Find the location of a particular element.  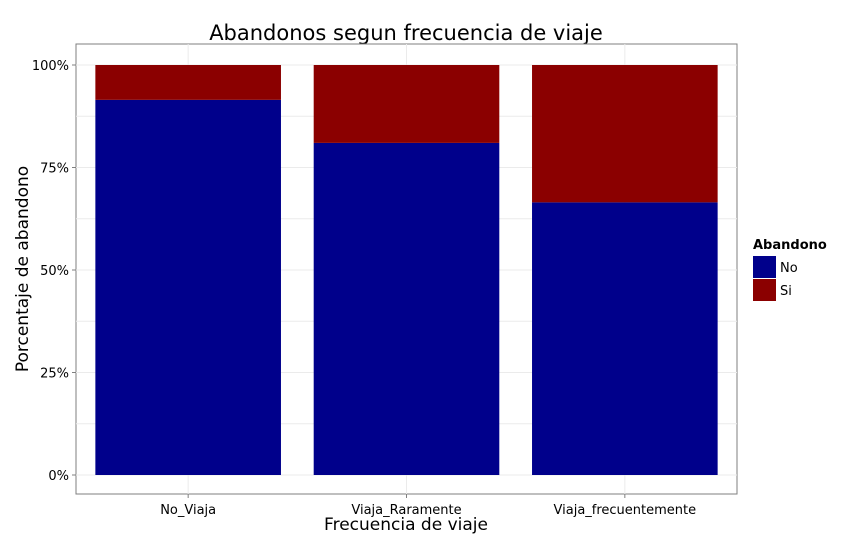

y-axis: 0% 25% 50% 75% 100% is located at coordinates (54, 271).